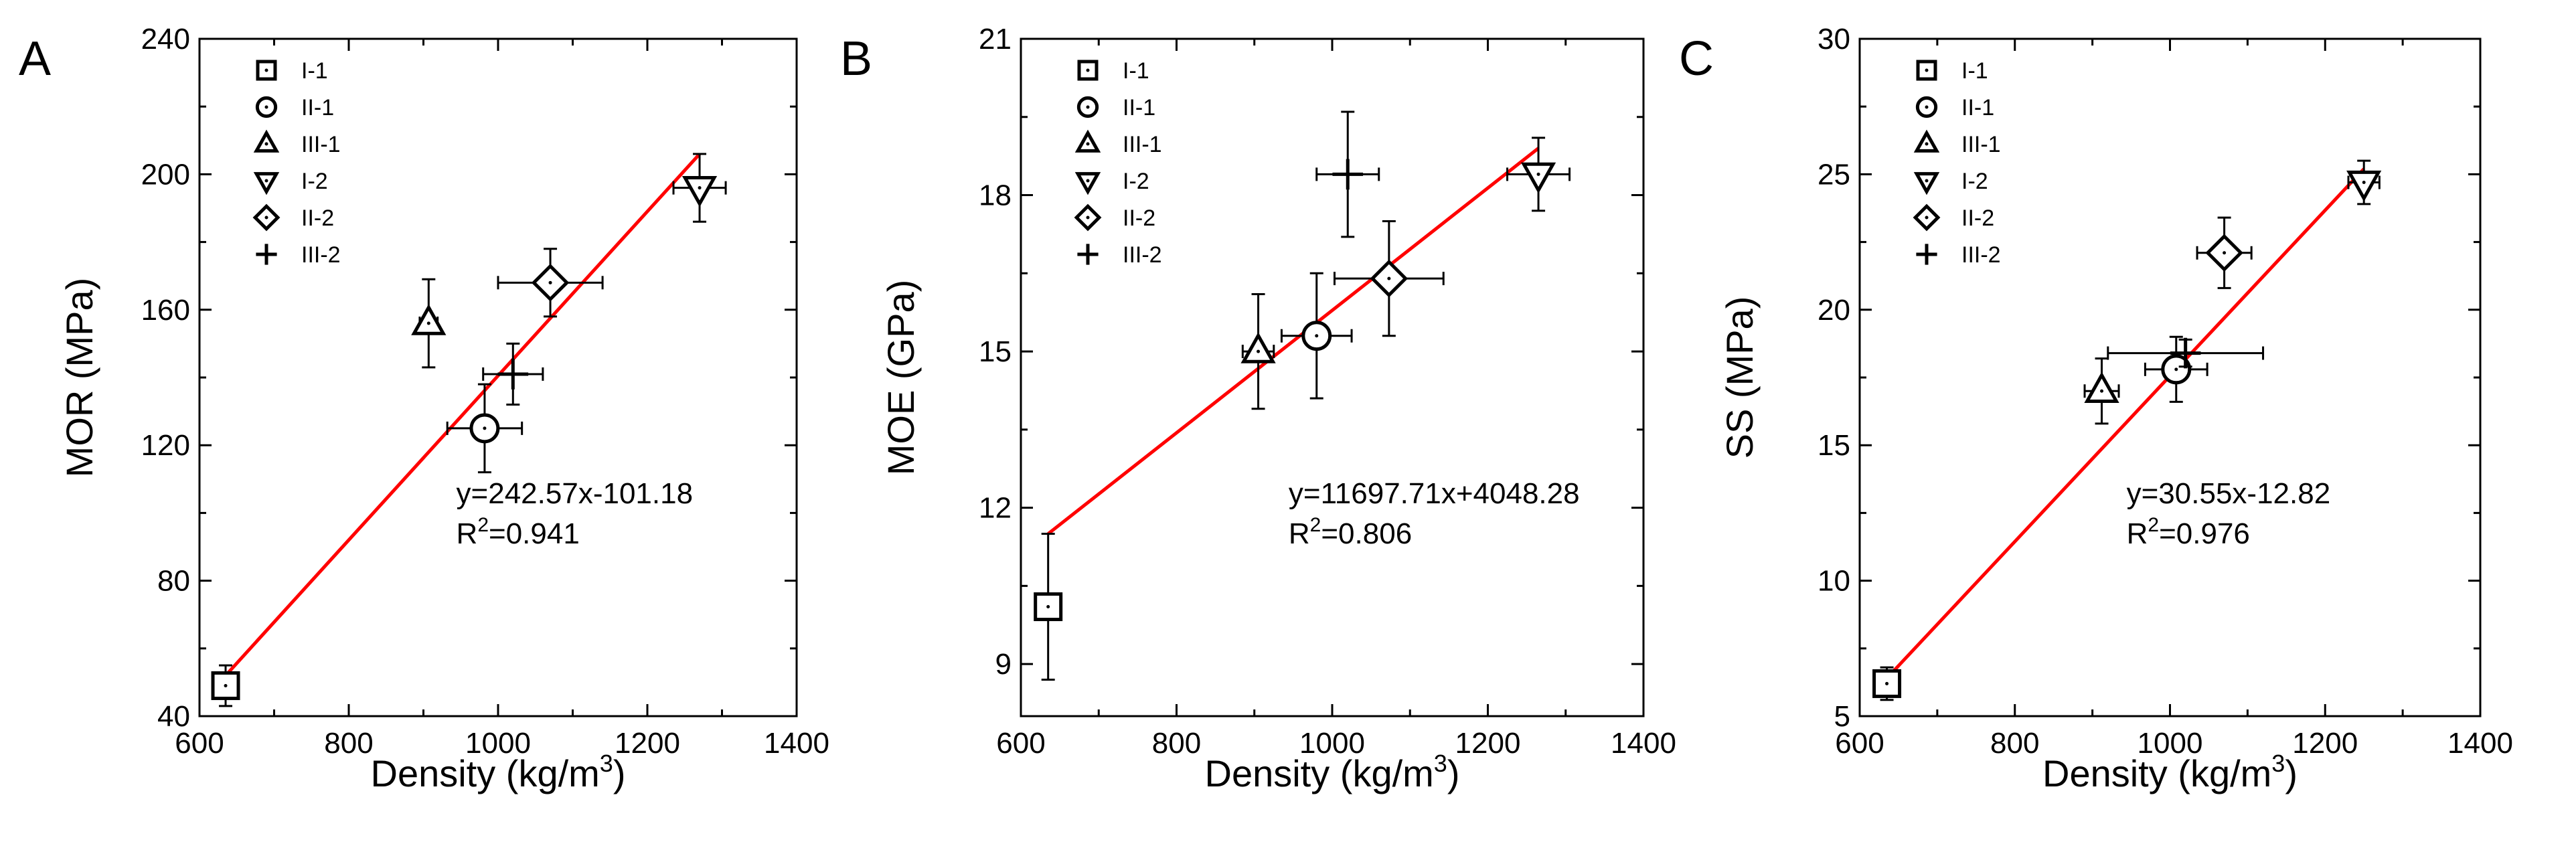 This screenshot has width=2576, height=848. I want to click on y-tick-label: 12, so click(996, 508).